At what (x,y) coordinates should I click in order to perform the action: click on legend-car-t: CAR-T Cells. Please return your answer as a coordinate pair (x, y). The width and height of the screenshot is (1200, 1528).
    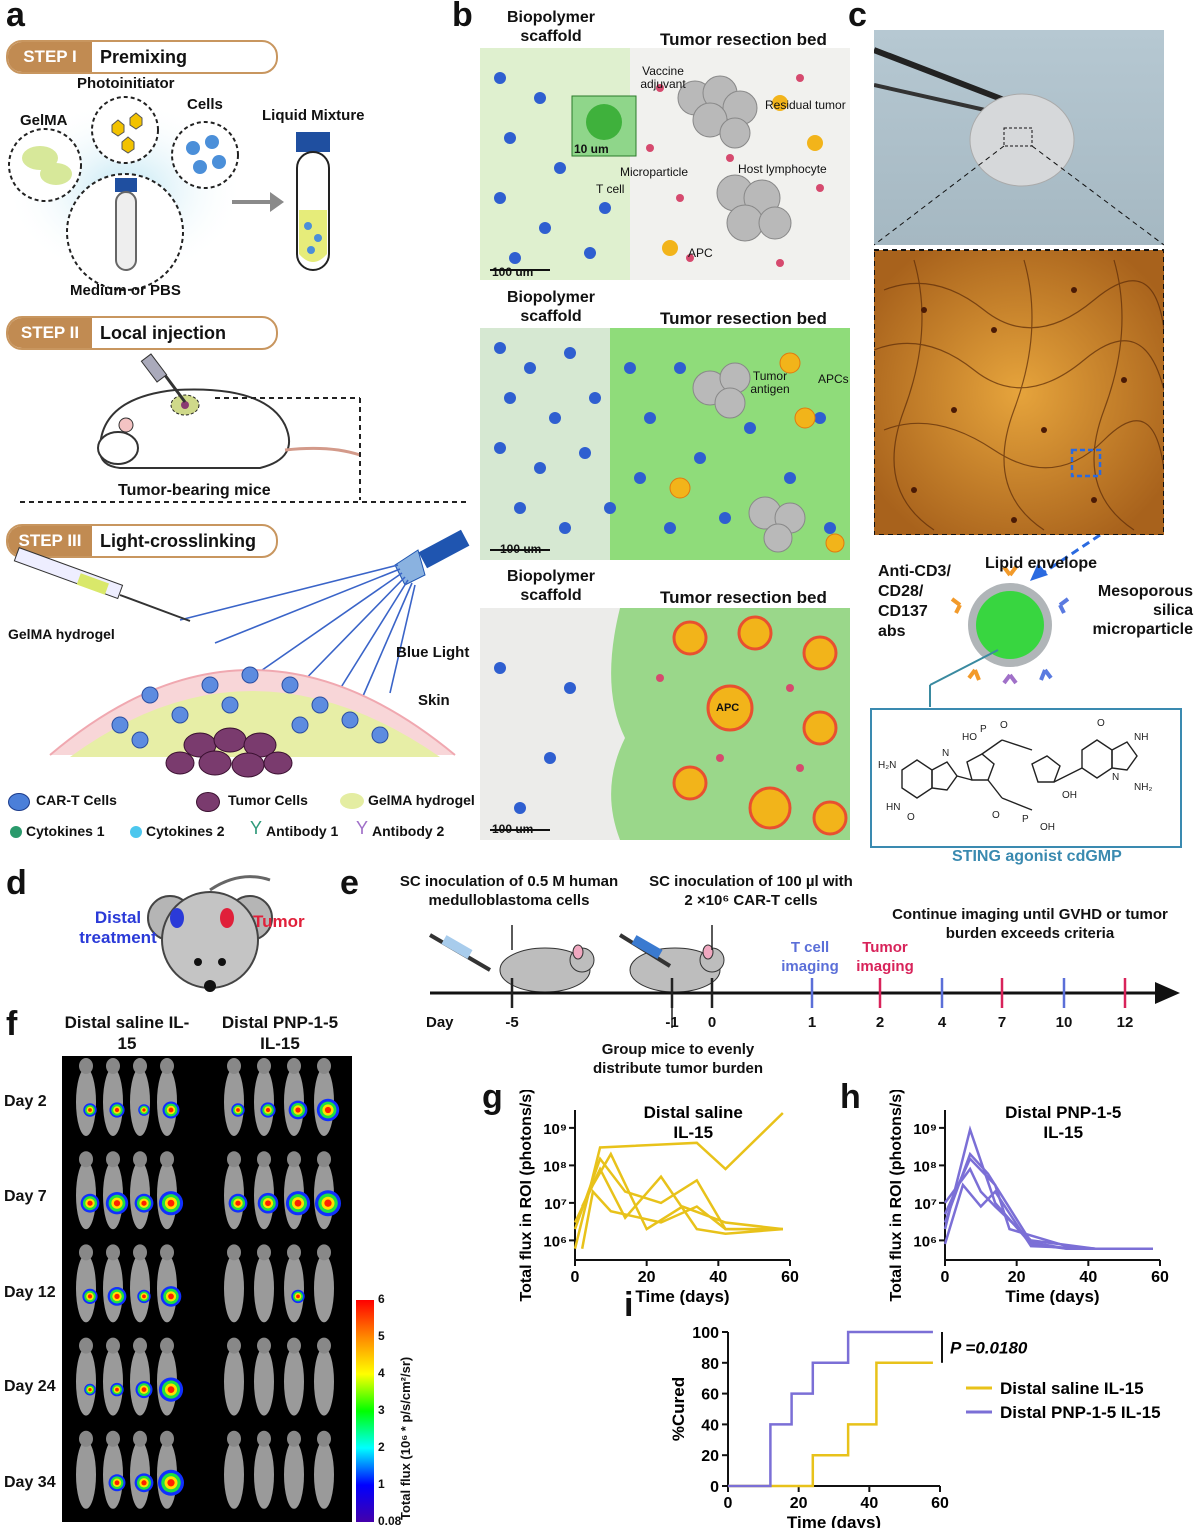
    Looking at the image, I should click on (76, 800).